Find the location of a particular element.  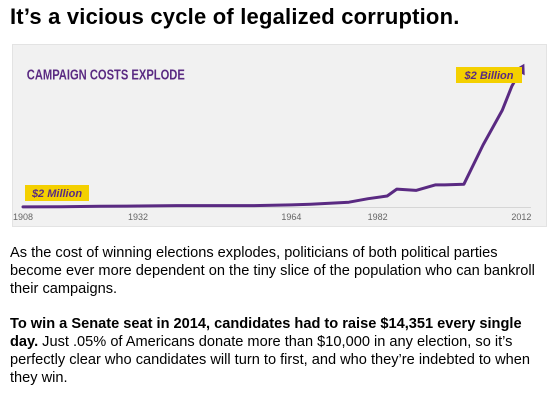

x-tick-label: 2012 is located at coordinates (521, 217).